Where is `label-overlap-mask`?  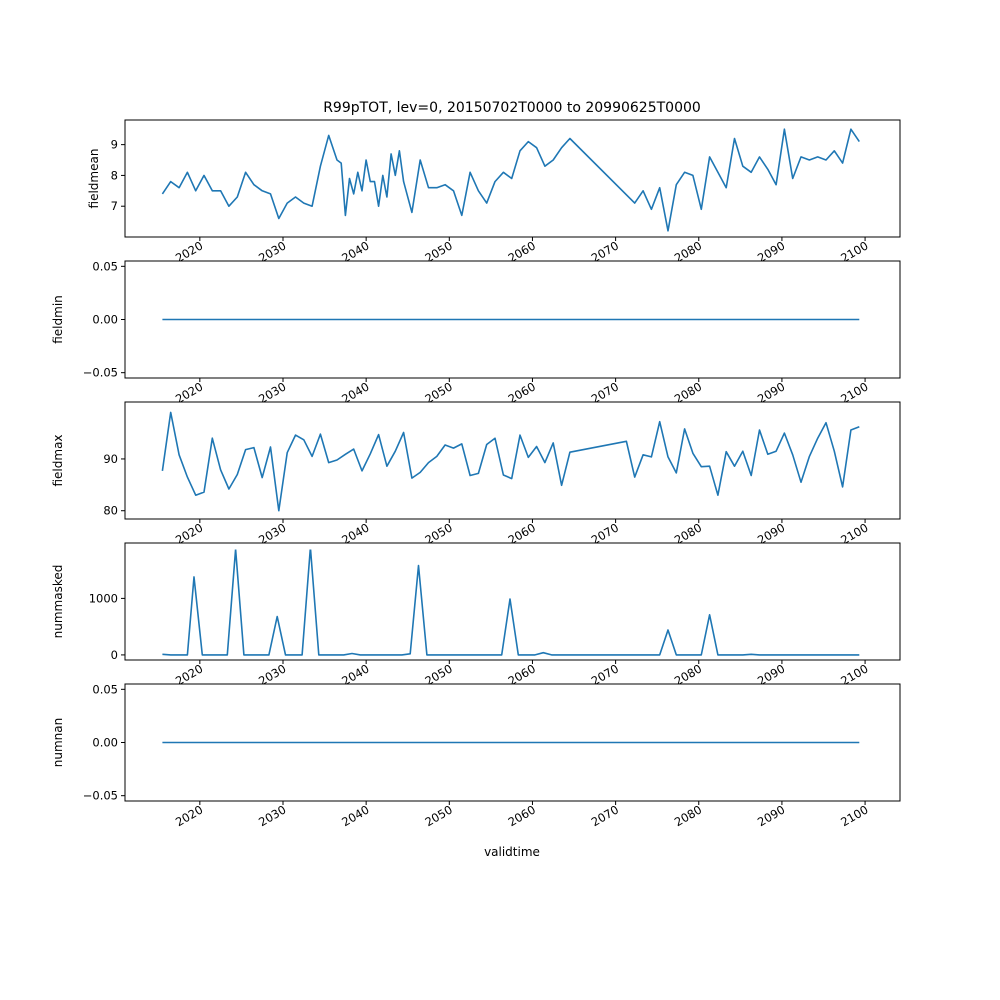 label-overlap-mask is located at coordinates (512, 687).